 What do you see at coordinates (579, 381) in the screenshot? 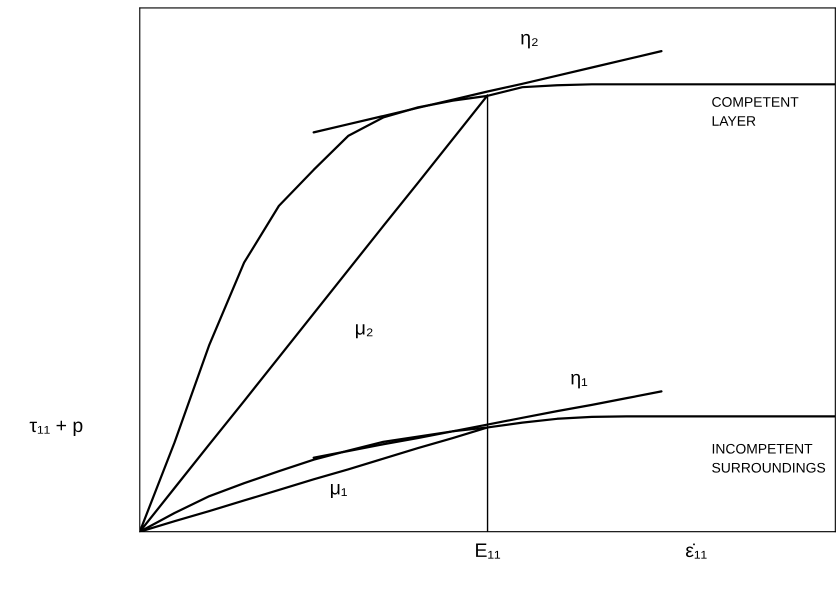
I see `annotation: η₁` at bounding box center [579, 381].